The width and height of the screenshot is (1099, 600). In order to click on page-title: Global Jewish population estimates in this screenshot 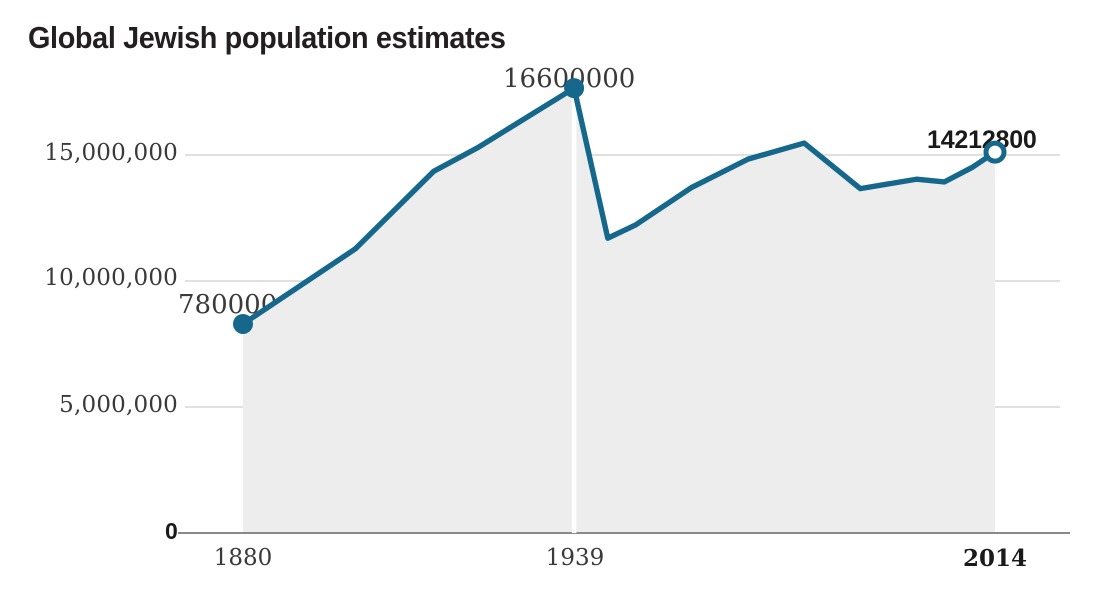, I will do `click(267, 37)`.